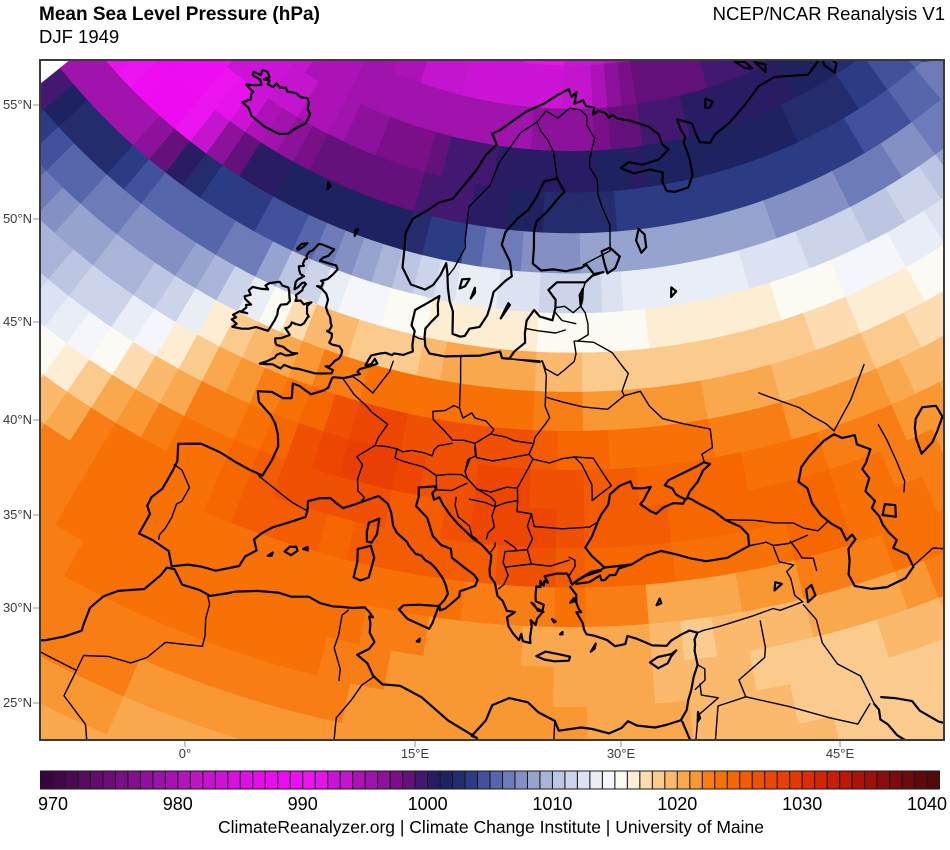 Image resolution: width=950 pixels, height=850 pixels. Describe the element at coordinates (17, 607) in the screenshot. I see `svg-text: 30°N` at that location.